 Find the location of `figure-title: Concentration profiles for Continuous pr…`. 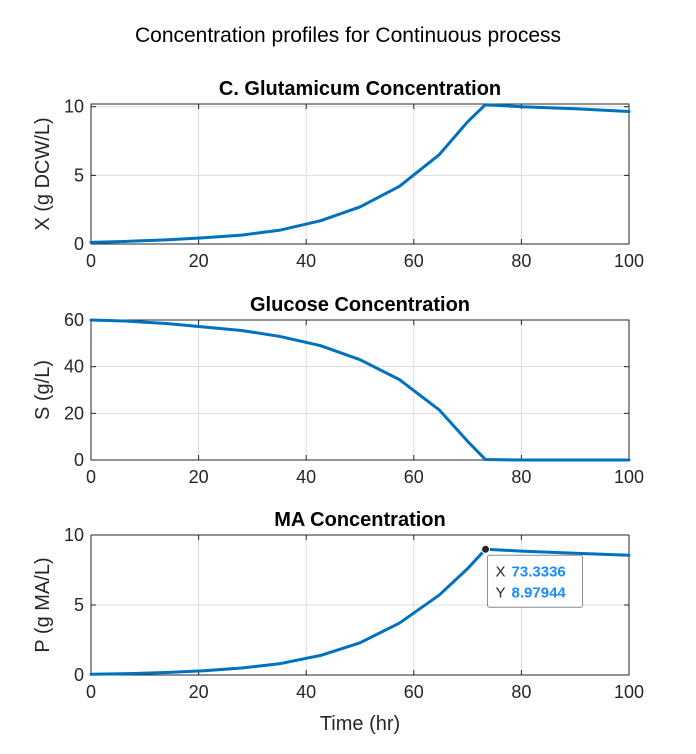

figure-title: Concentration profiles for Continuous pr… is located at coordinates (348, 35).